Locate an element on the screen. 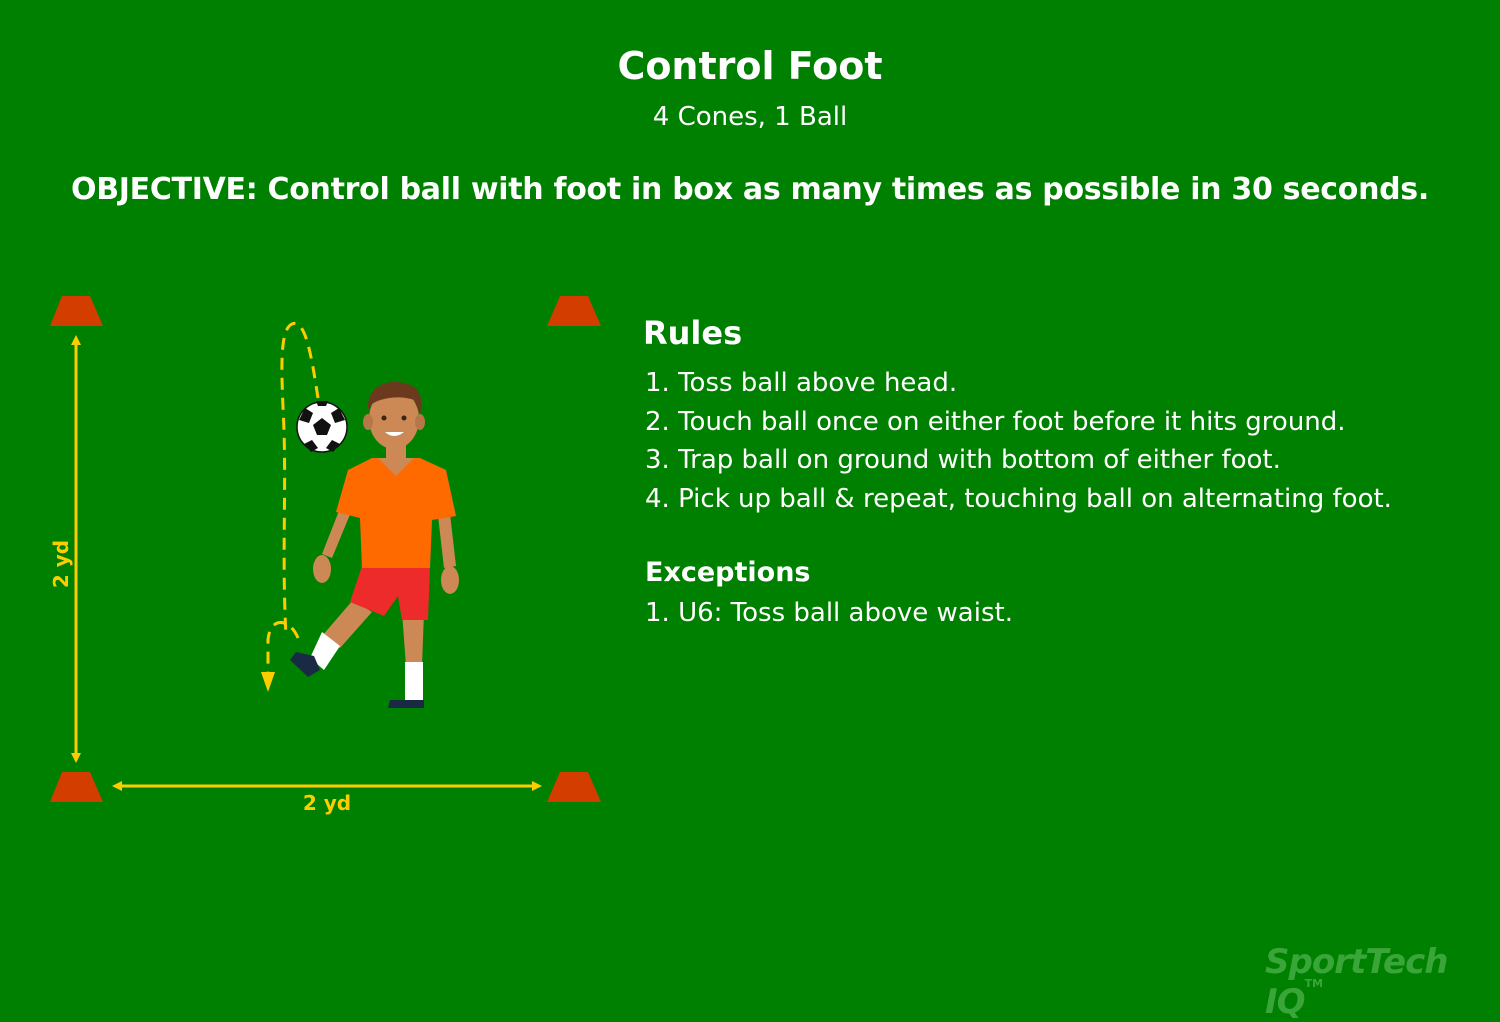  exceptions-list: 1. U6: Toss ball above waist. is located at coordinates (829, 613).